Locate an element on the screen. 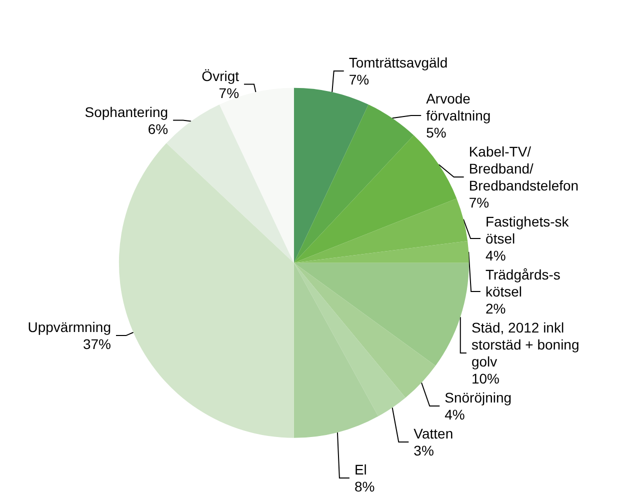 The width and height of the screenshot is (639, 496). slice-label: Sophantering is located at coordinates (126, 112).